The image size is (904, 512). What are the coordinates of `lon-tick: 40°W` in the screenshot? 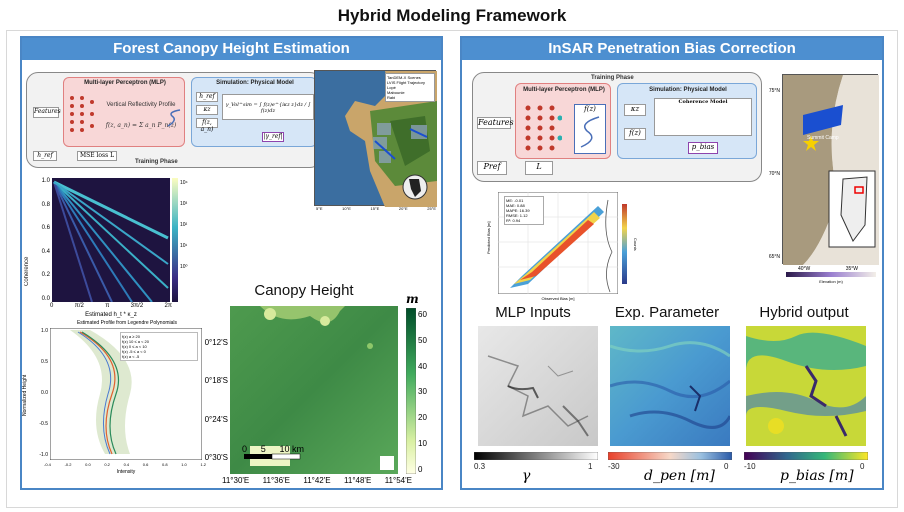 It's located at (804, 269).